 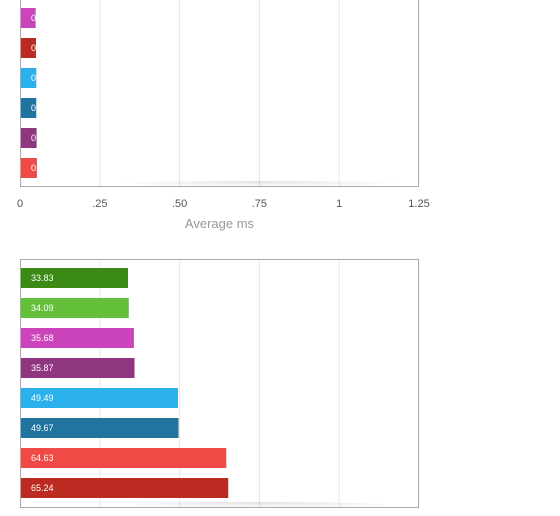 I want to click on bar-value-label: 33.83, so click(x=42, y=278).